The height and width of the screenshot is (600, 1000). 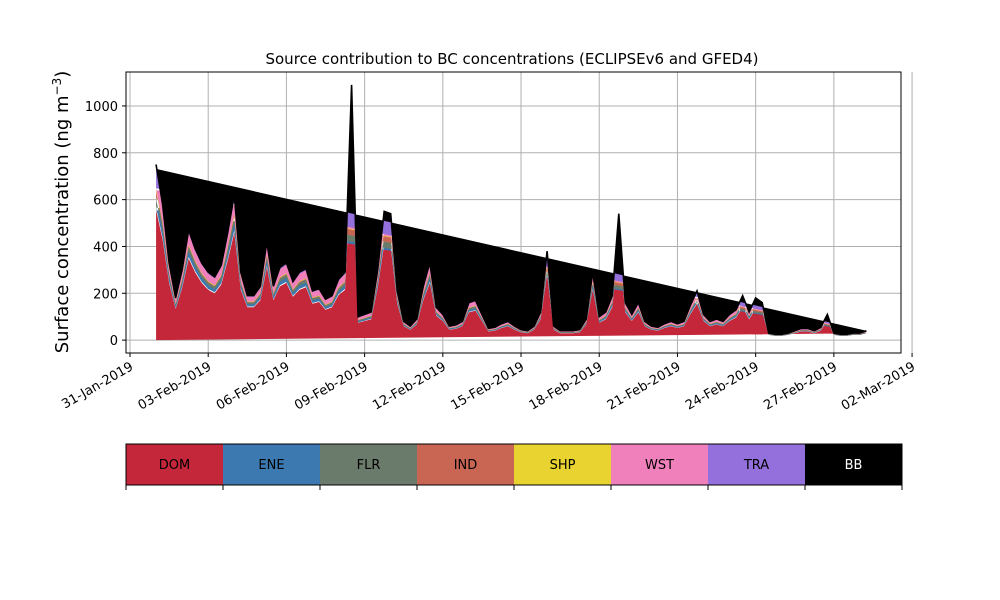 I want to click on y-tick-label: 800, so click(x=105, y=154).